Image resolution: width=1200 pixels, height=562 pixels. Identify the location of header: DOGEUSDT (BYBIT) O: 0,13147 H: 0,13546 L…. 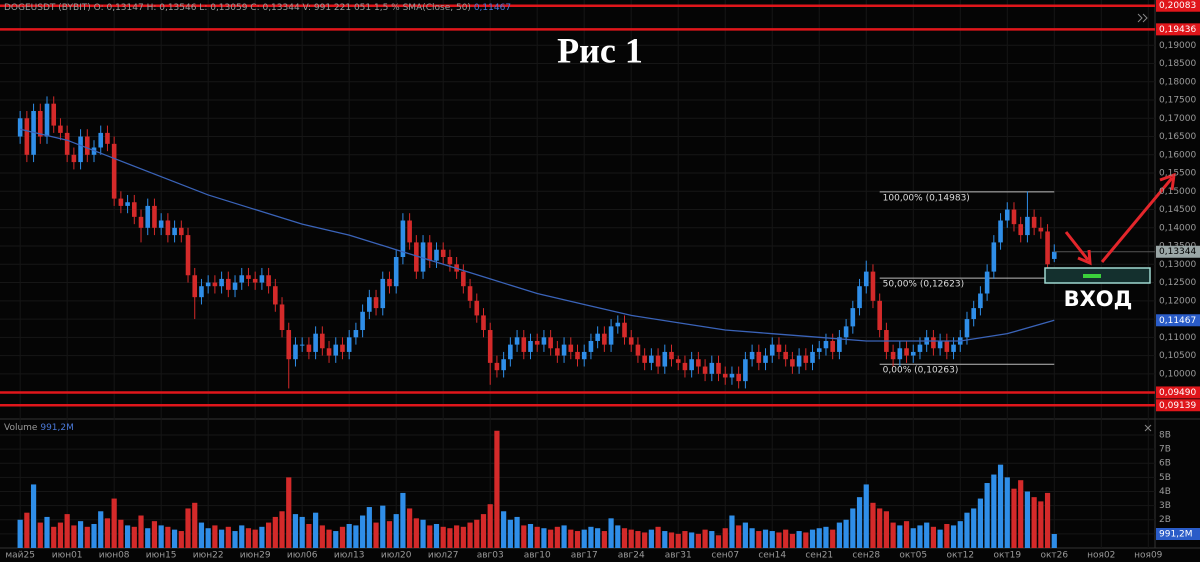
(257, 8).